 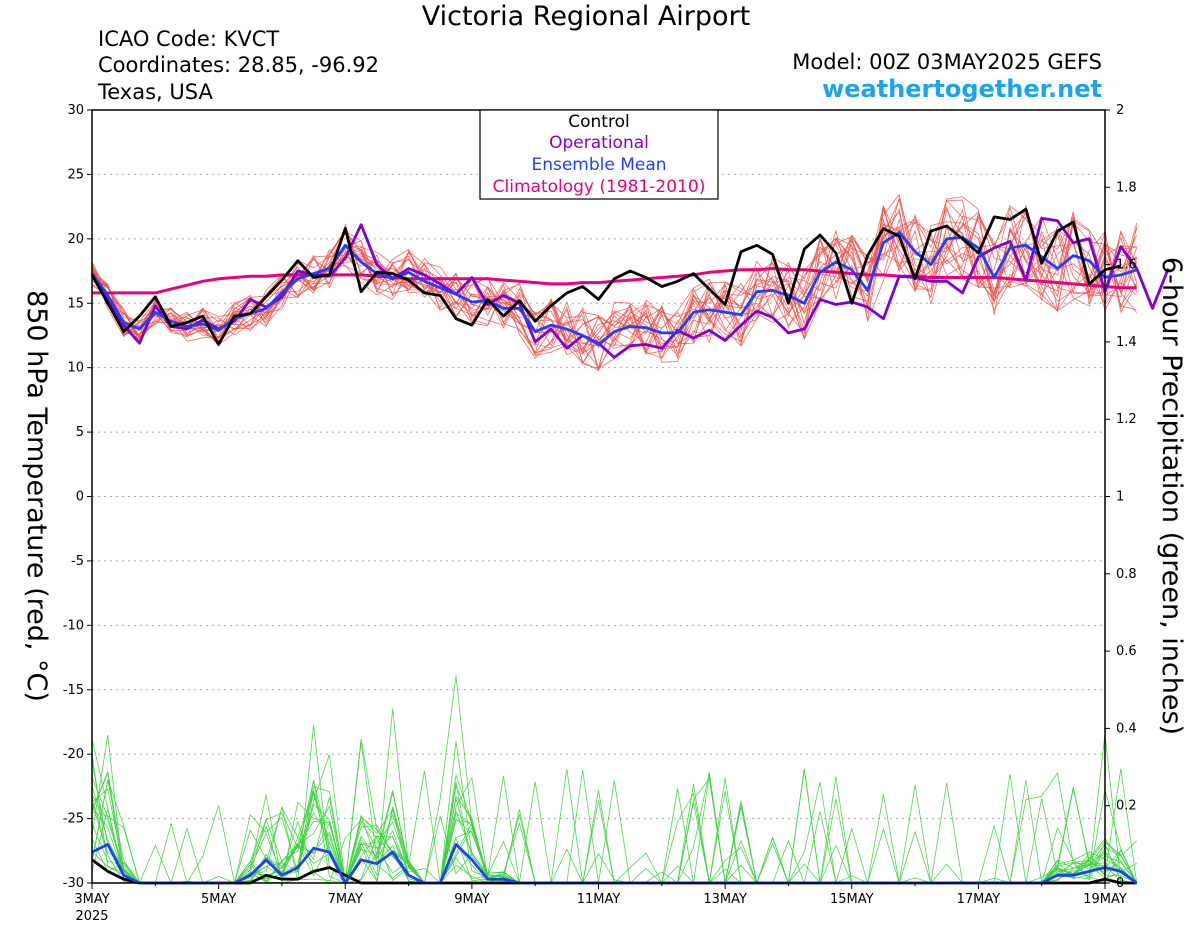 What do you see at coordinates (1126, 651) in the screenshot?
I see `right-tick-label: 0.6` at bounding box center [1126, 651].